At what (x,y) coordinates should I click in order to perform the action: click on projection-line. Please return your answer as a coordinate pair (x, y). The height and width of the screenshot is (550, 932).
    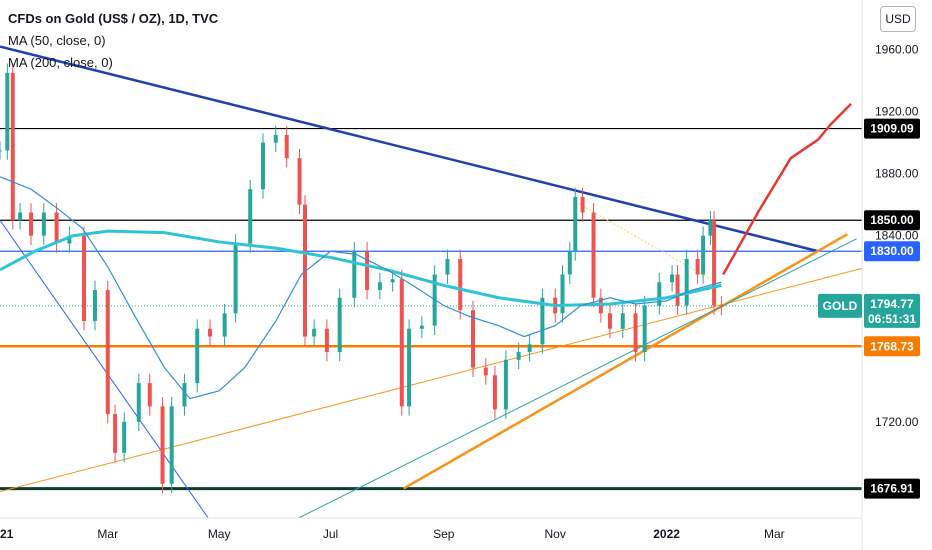
    Looking at the image, I should click on (787, 189).